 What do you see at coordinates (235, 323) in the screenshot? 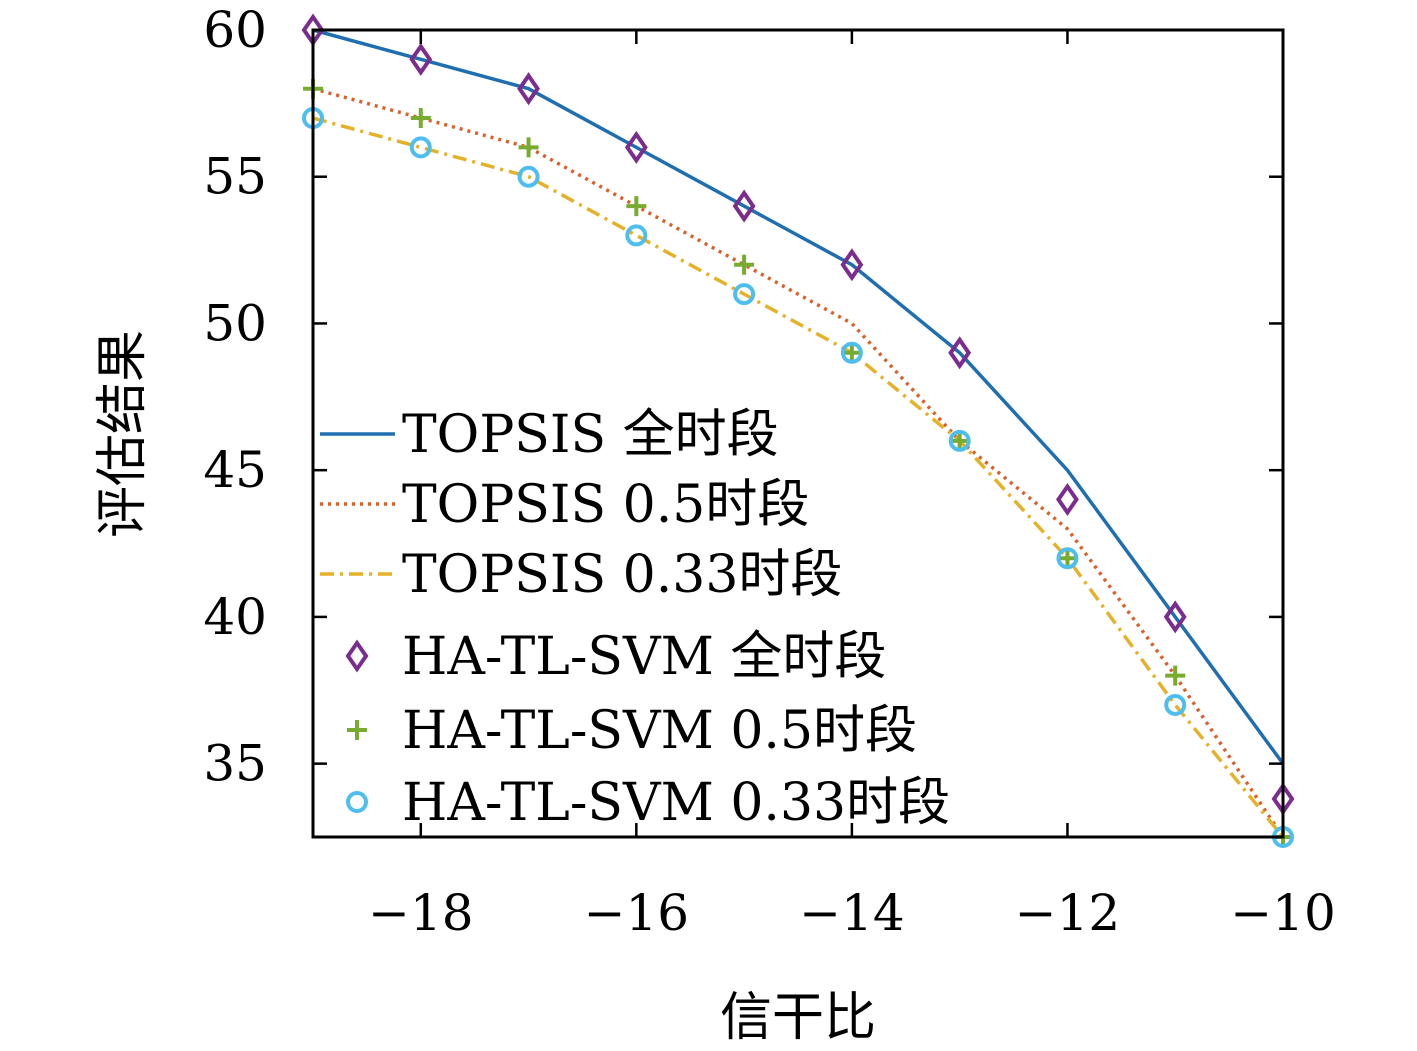
I see `y-tick-label: 50` at bounding box center [235, 323].